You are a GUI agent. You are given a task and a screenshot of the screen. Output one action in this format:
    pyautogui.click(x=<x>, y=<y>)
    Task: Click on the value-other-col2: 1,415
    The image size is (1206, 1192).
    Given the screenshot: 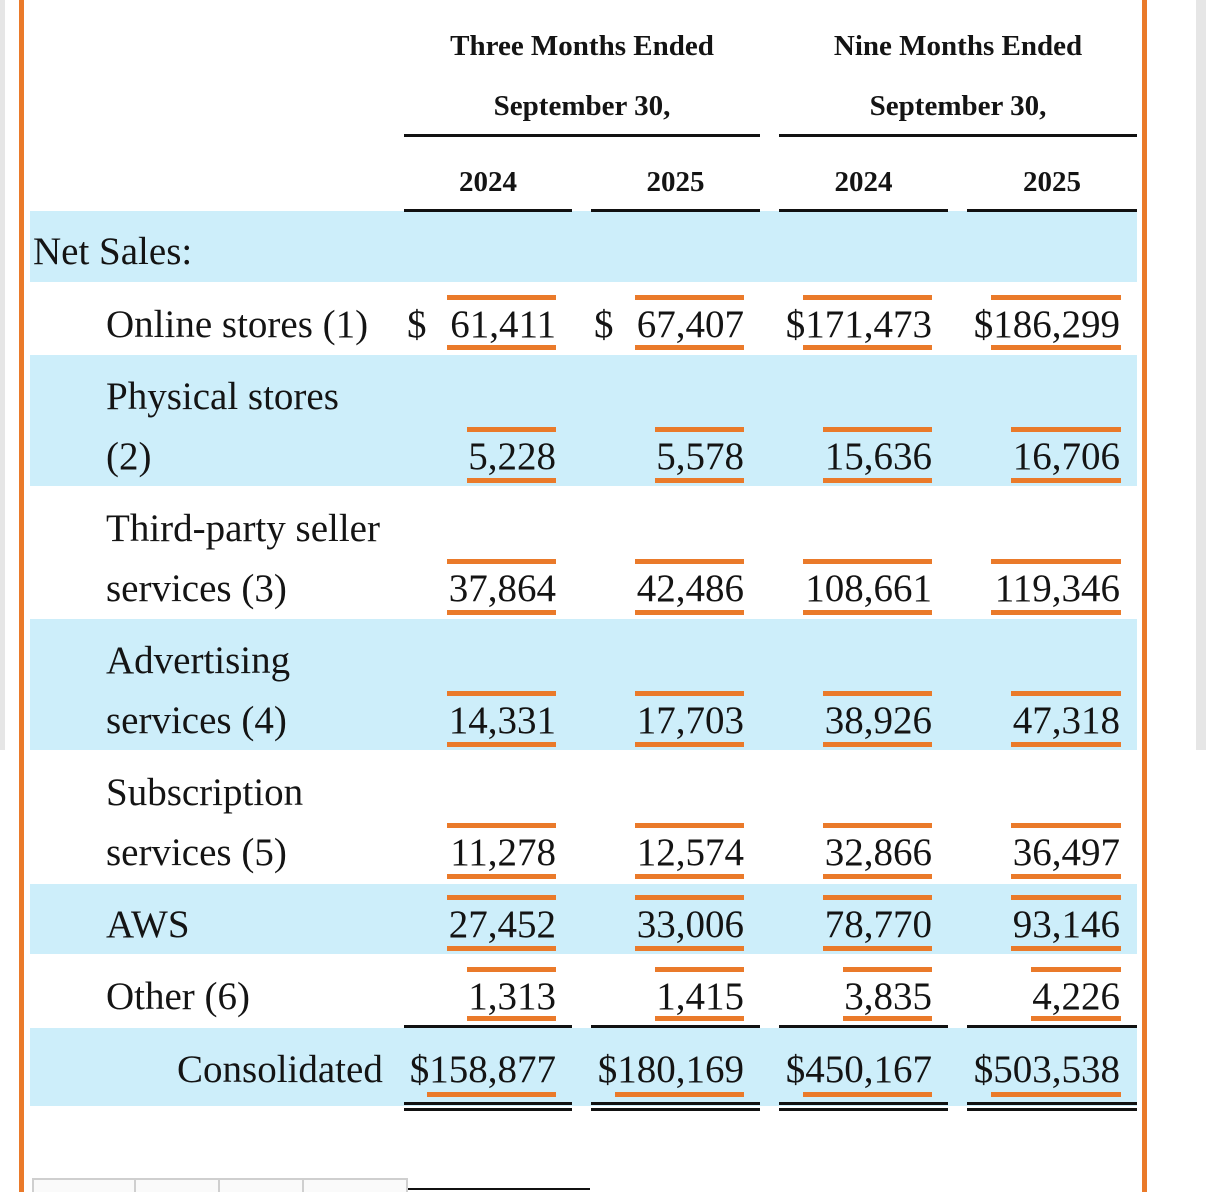 What is the action you would take?
    pyautogui.click(x=700, y=996)
    